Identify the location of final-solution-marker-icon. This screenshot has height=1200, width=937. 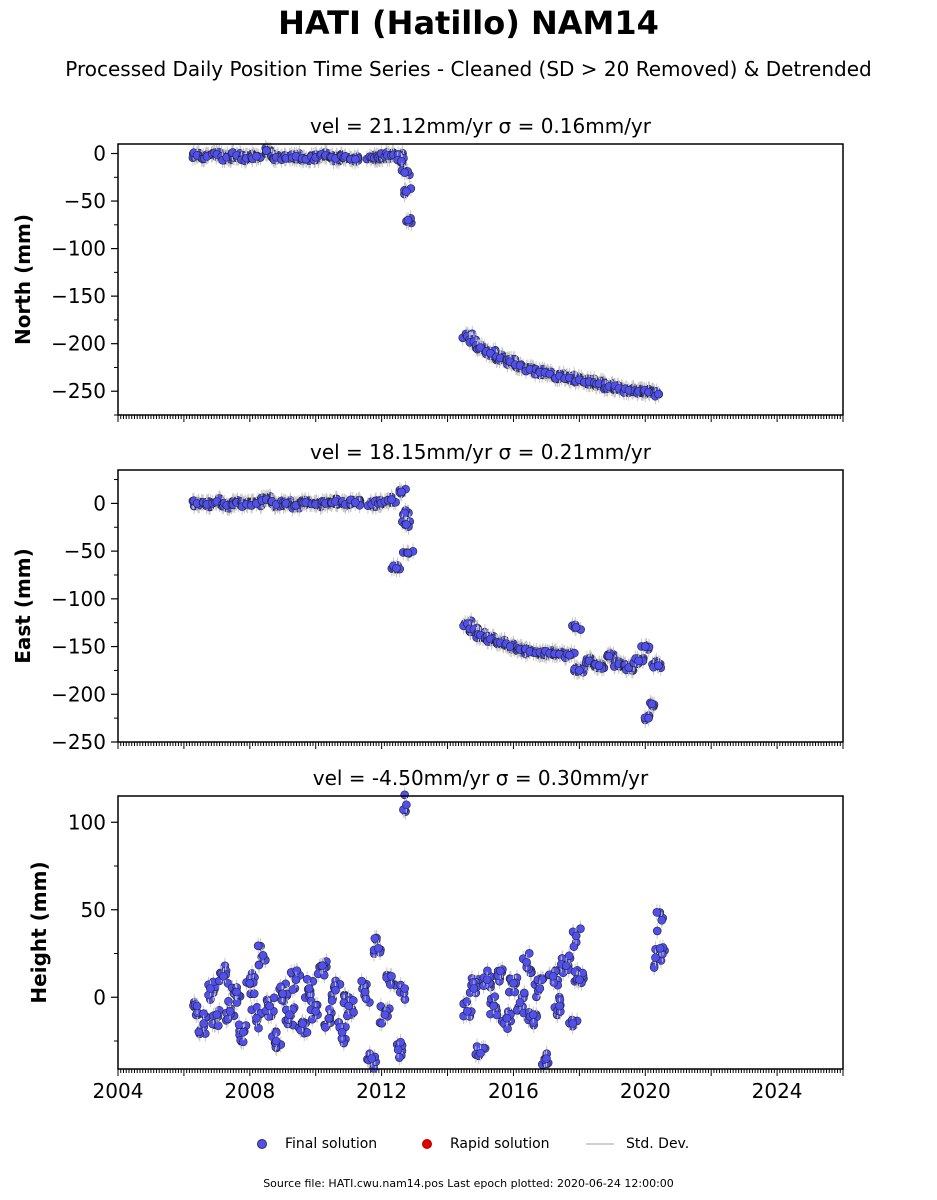
(262, 1144).